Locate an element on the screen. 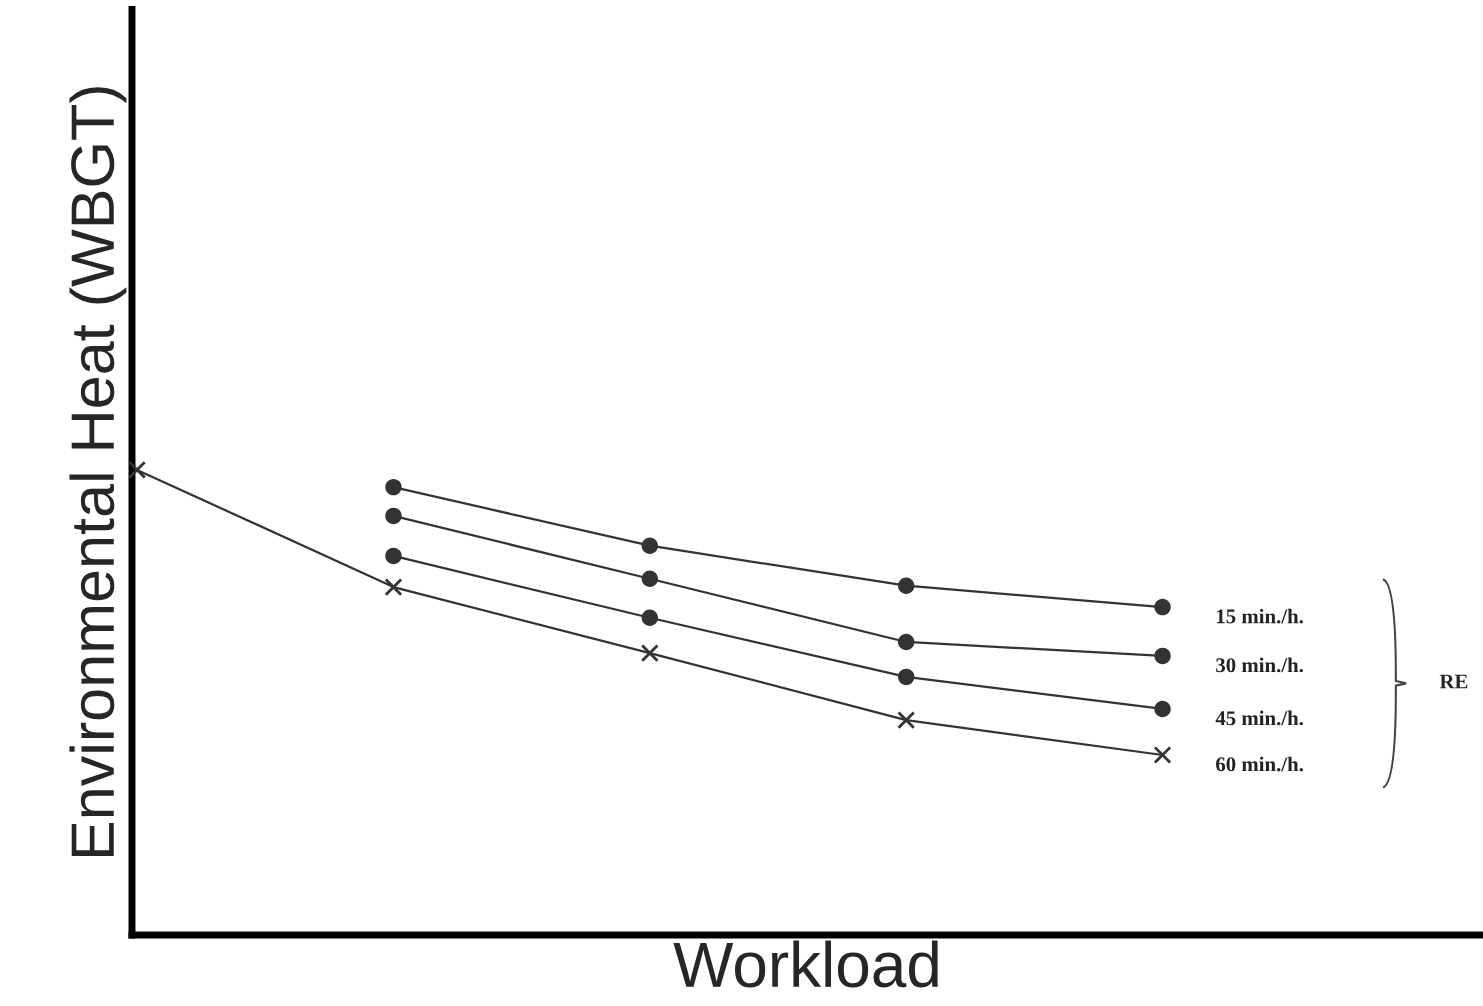 This screenshot has height=1006, width=1483. text: 60 min./h. is located at coordinates (1259, 764).